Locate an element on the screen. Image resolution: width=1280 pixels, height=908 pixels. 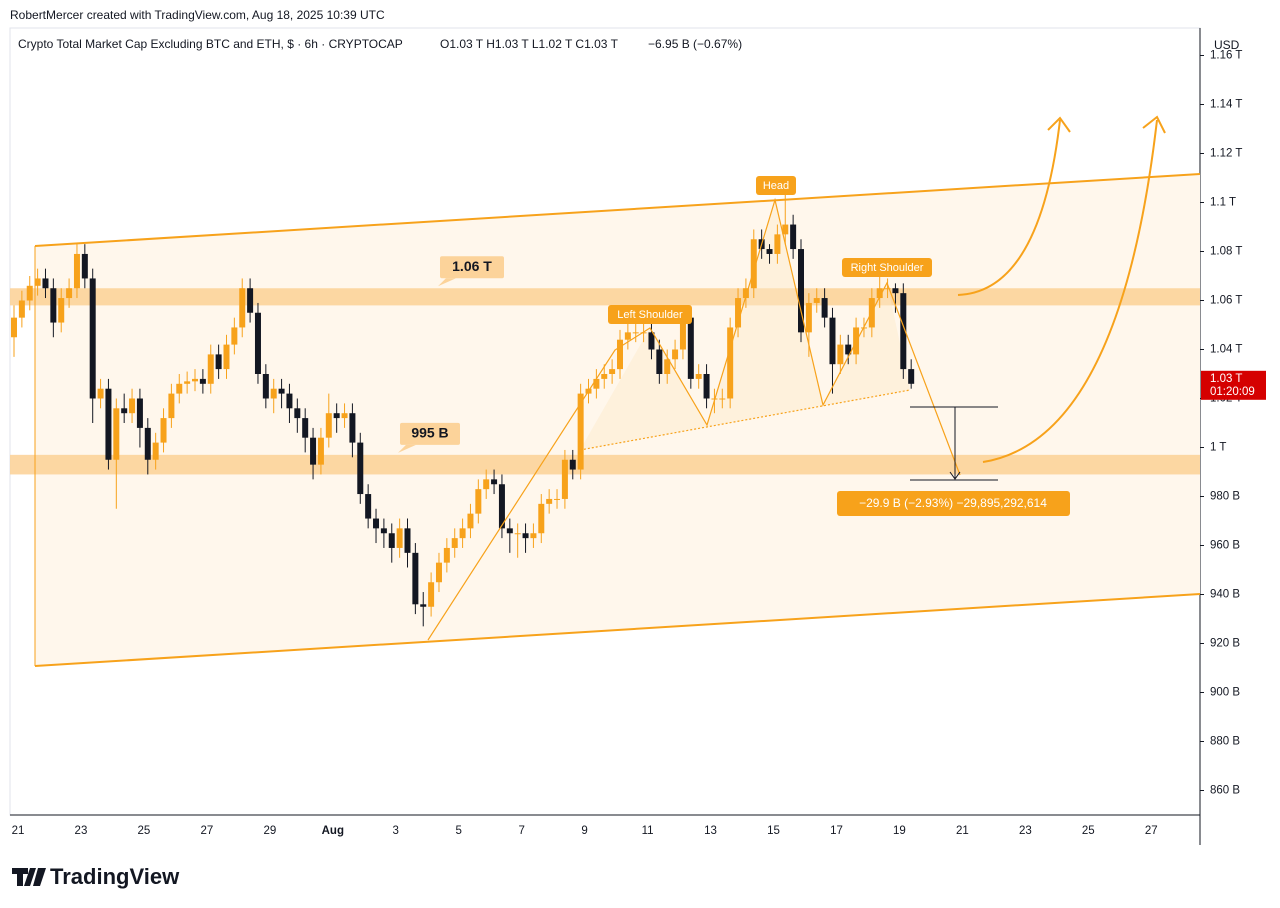
y-tick-label: 900 B is located at coordinates (1225, 693).